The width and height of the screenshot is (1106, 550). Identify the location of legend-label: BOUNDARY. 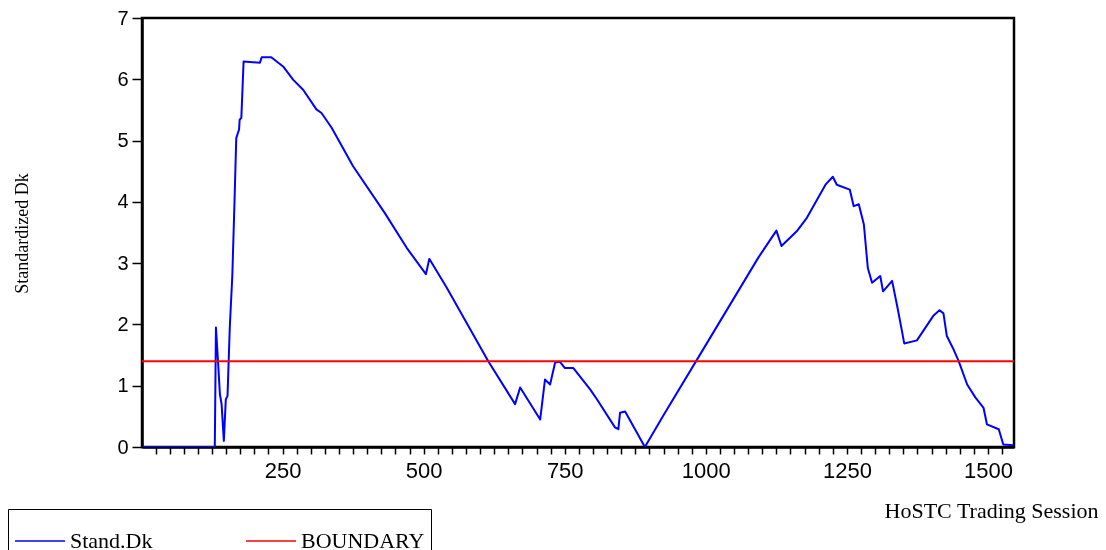
(363, 539).